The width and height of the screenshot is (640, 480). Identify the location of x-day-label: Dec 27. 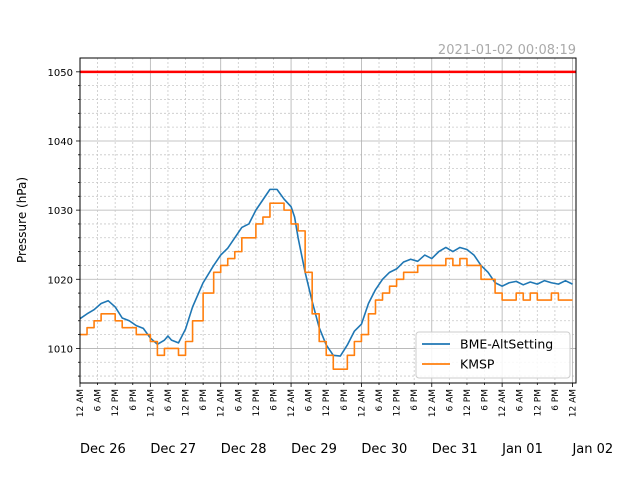
(173, 449).